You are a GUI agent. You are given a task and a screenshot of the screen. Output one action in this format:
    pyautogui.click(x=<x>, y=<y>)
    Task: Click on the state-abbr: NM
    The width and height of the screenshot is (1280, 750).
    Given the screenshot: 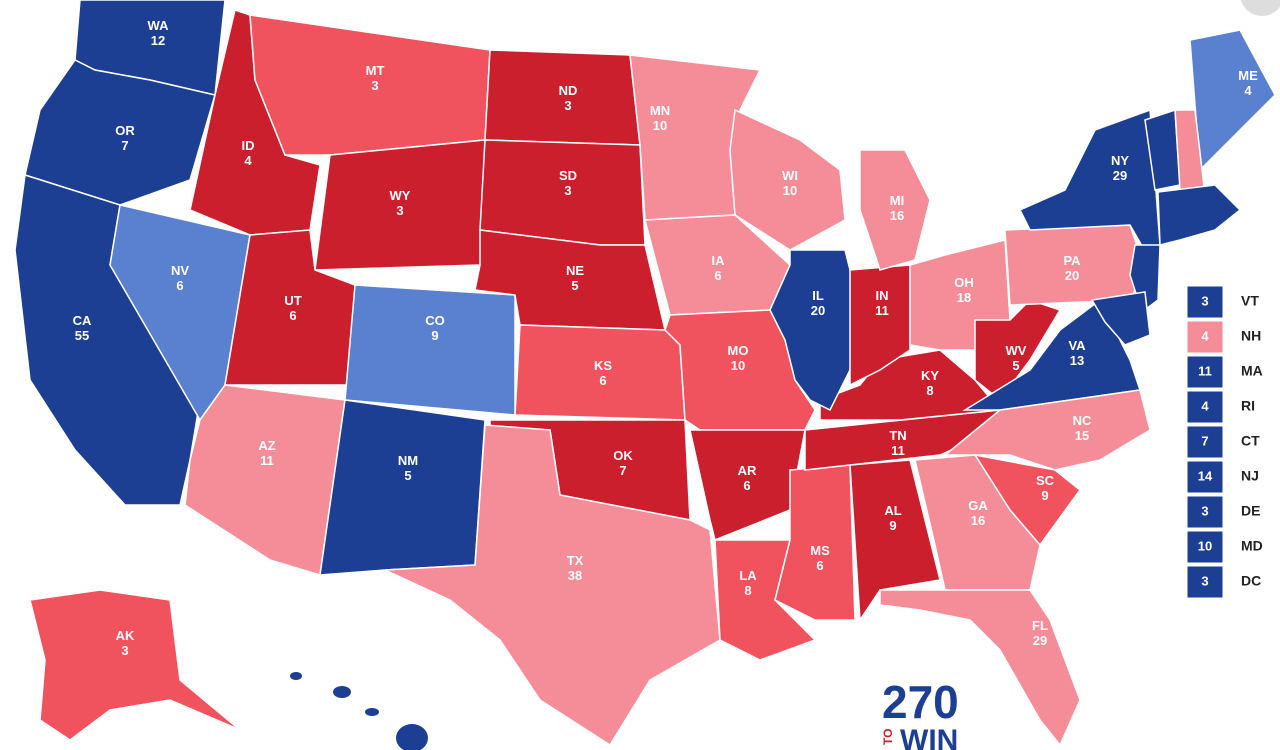 What is the action you would take?
    pyautogui.click(x=408, y=460)
    